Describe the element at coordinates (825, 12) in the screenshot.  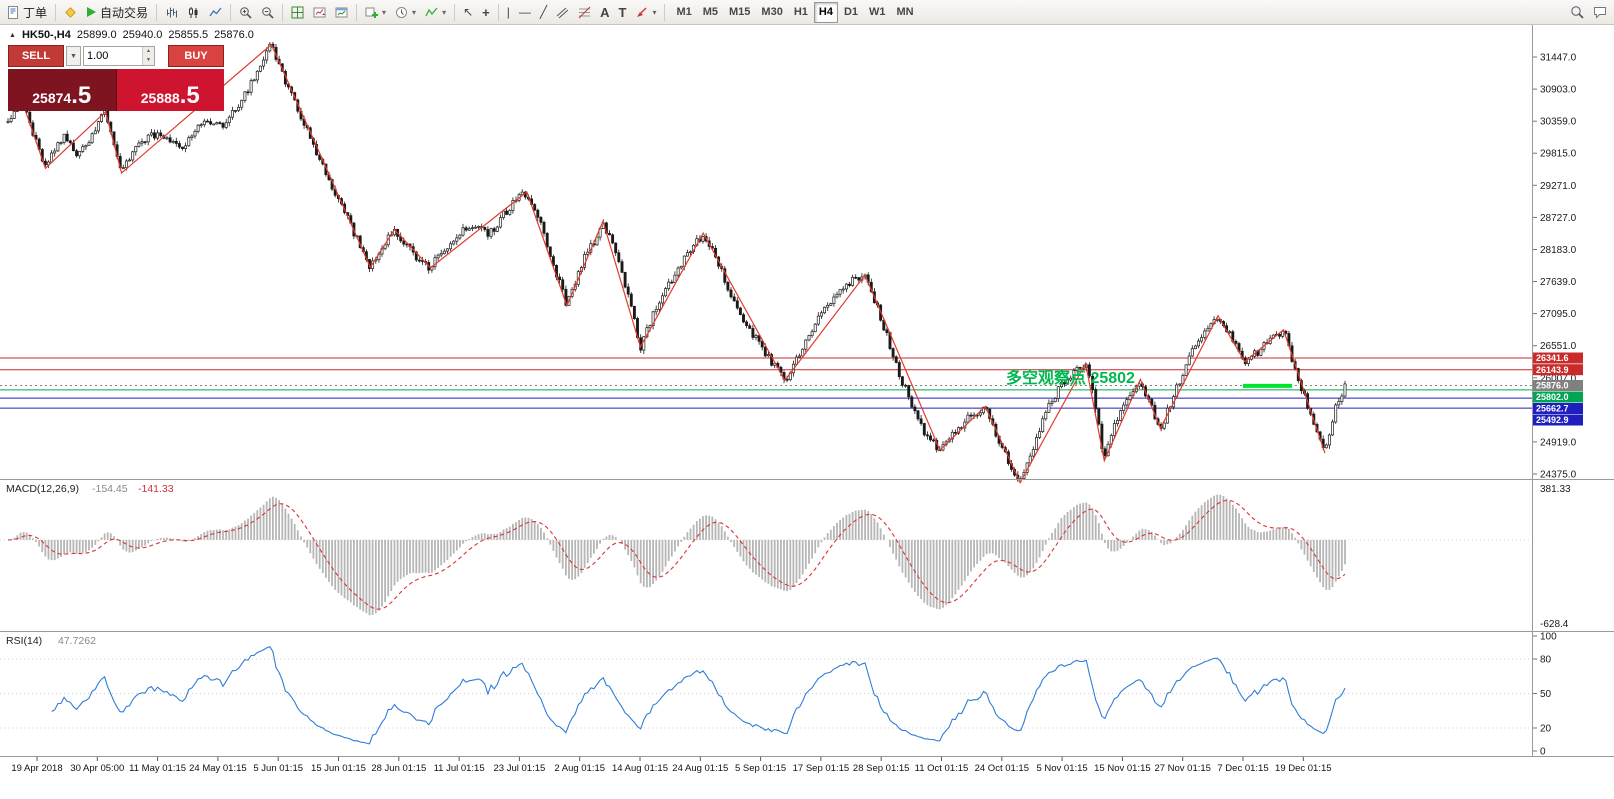
I see `timeframe-h4-button: H4` at that location.